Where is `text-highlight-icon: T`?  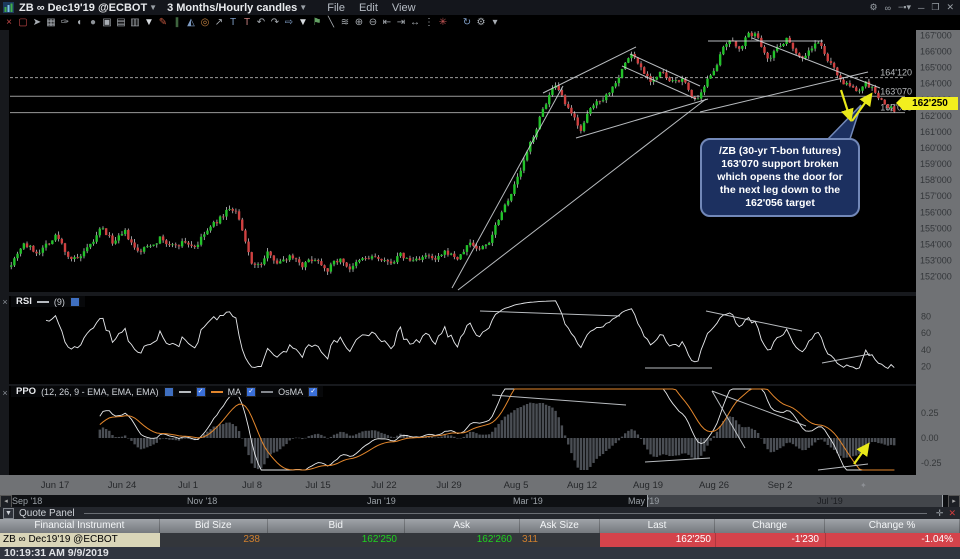 text-highlight-icon: T is located at coordinates (247, 22).